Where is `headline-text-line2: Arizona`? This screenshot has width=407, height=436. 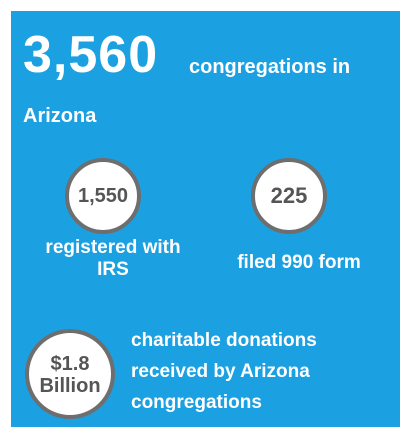 headline-text-line2: Arizona is located at coordinates (60, 116).